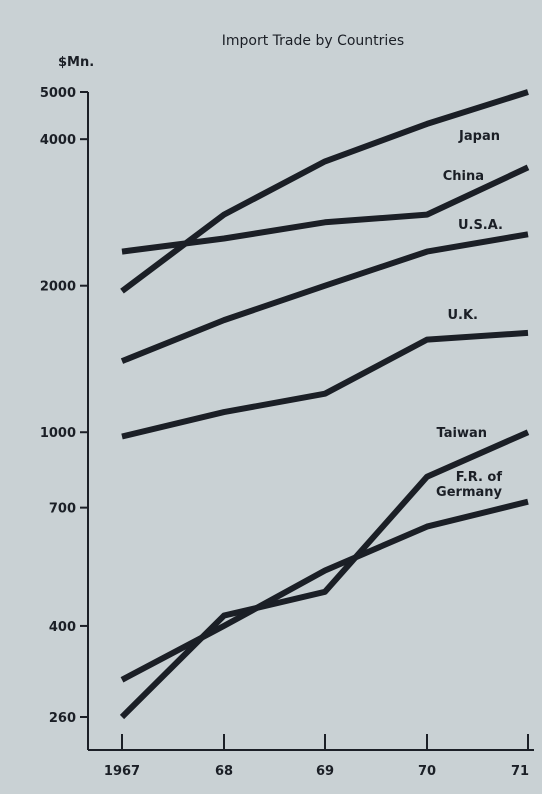 The width and height of the screenshot is (542, 794). What do you see at coordinates (58, 93) in the screenshot?
I see `y-tick-label: 5000` at bounding box center [58, 93].